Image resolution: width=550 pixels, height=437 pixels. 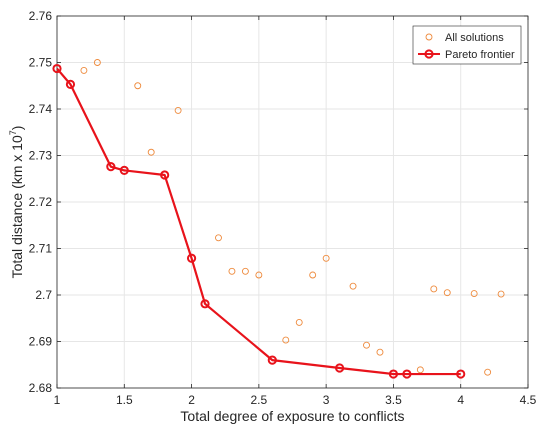 What do you see at coordinates (259, 400) in the screenshot?
I see `x-tick-label: 2.5` at bounding box center [259, 400].